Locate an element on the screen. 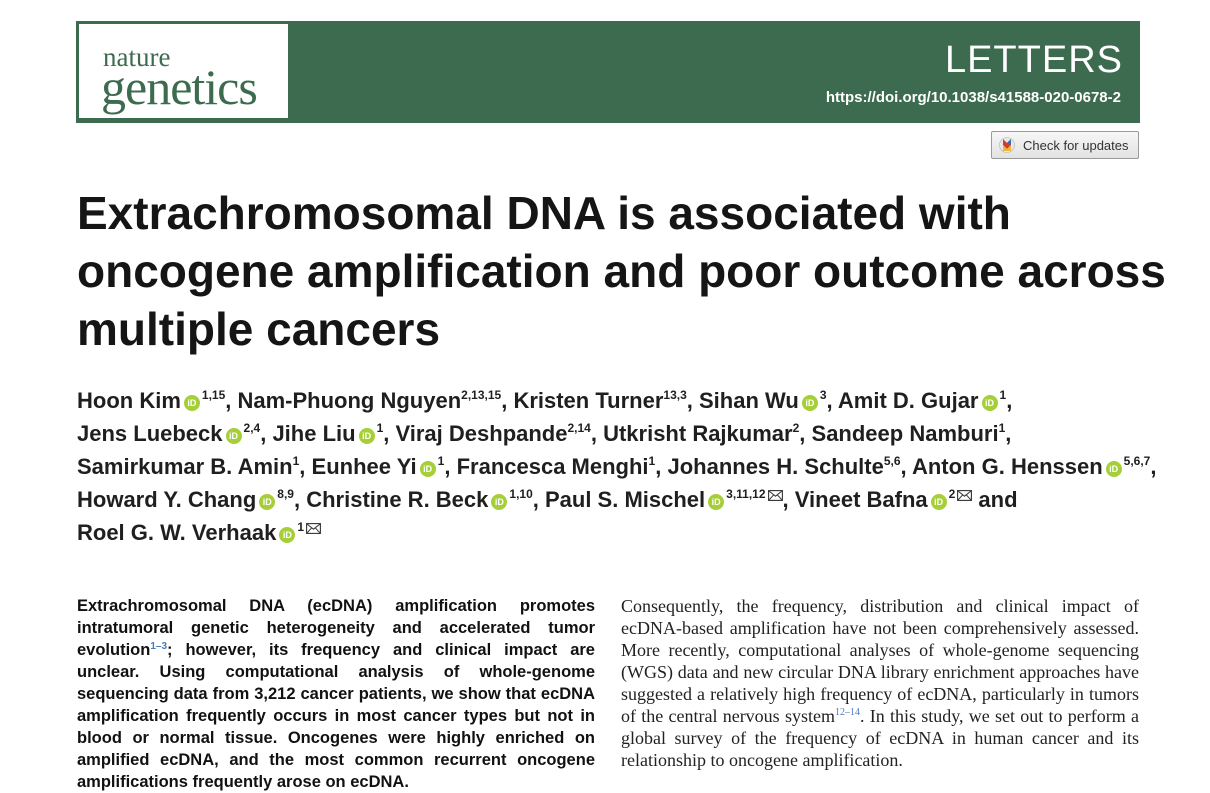 This screenshot has width=1210, height=793. affiliation-superscript: 3 is located at coordinates (823, 395).